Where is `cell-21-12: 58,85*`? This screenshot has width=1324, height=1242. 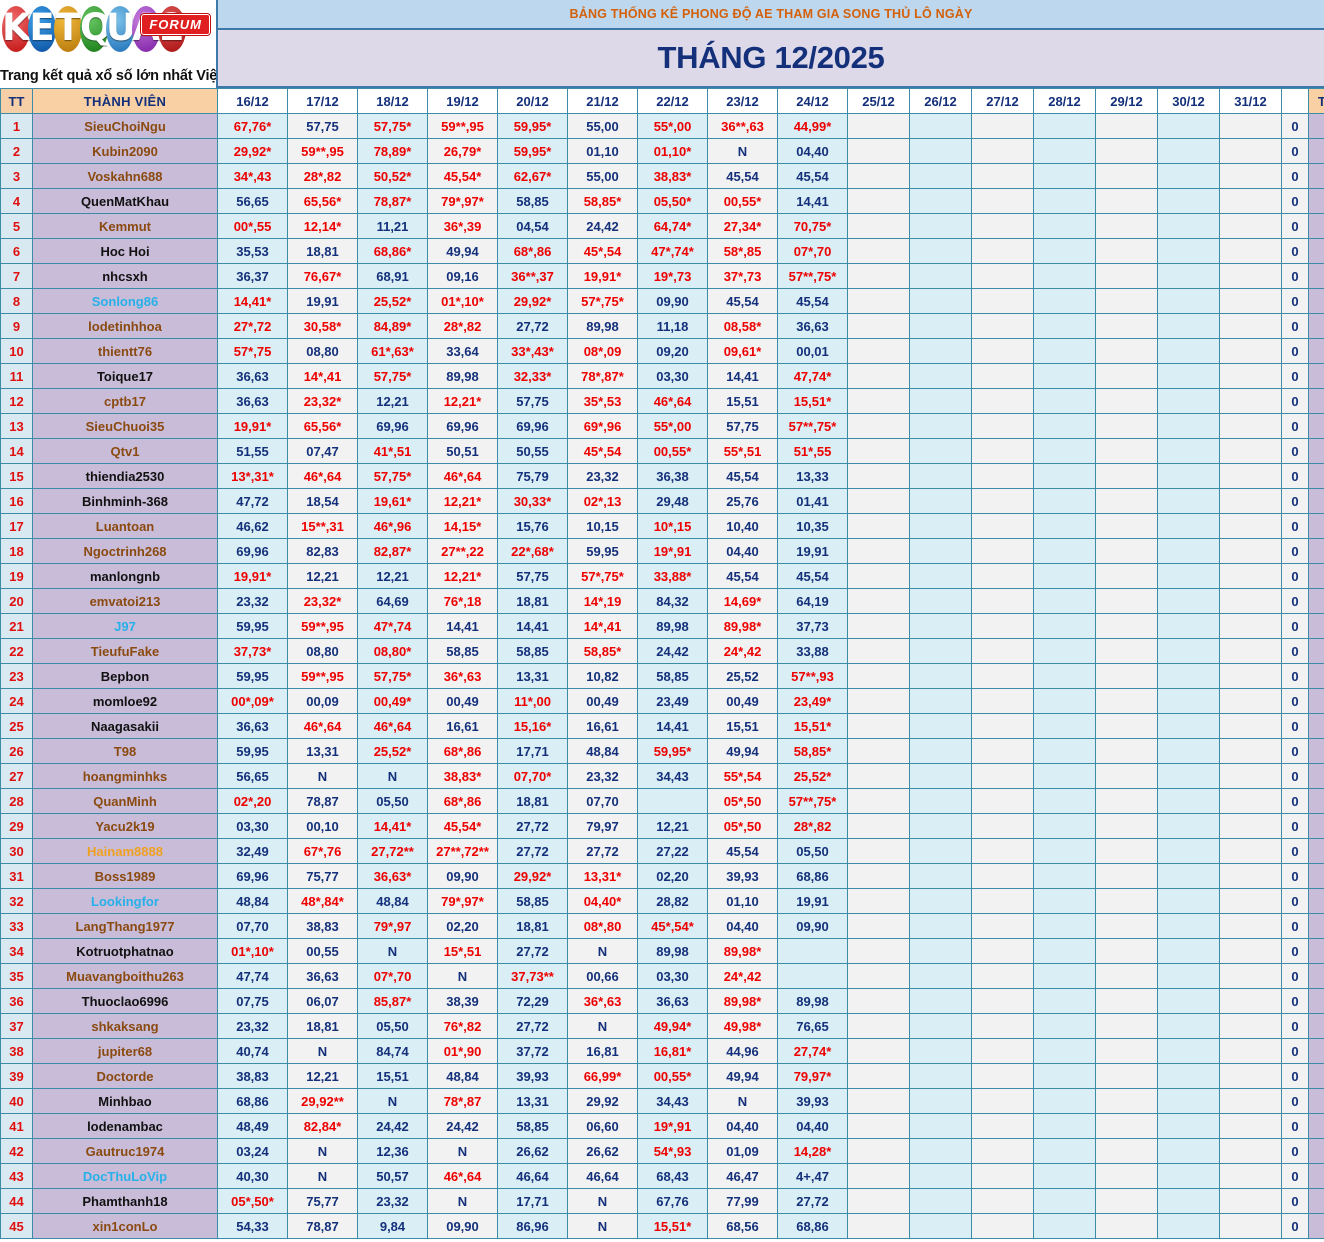 cell-21-12: 58,85* is located at coordinates (602, 201).